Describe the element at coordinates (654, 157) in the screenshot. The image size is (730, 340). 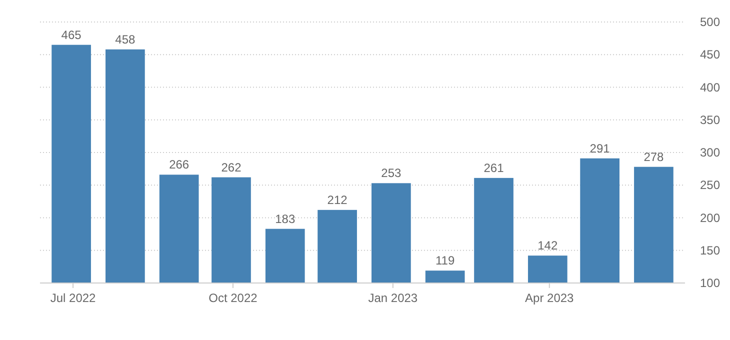
I see `data-label: 278` at that location.